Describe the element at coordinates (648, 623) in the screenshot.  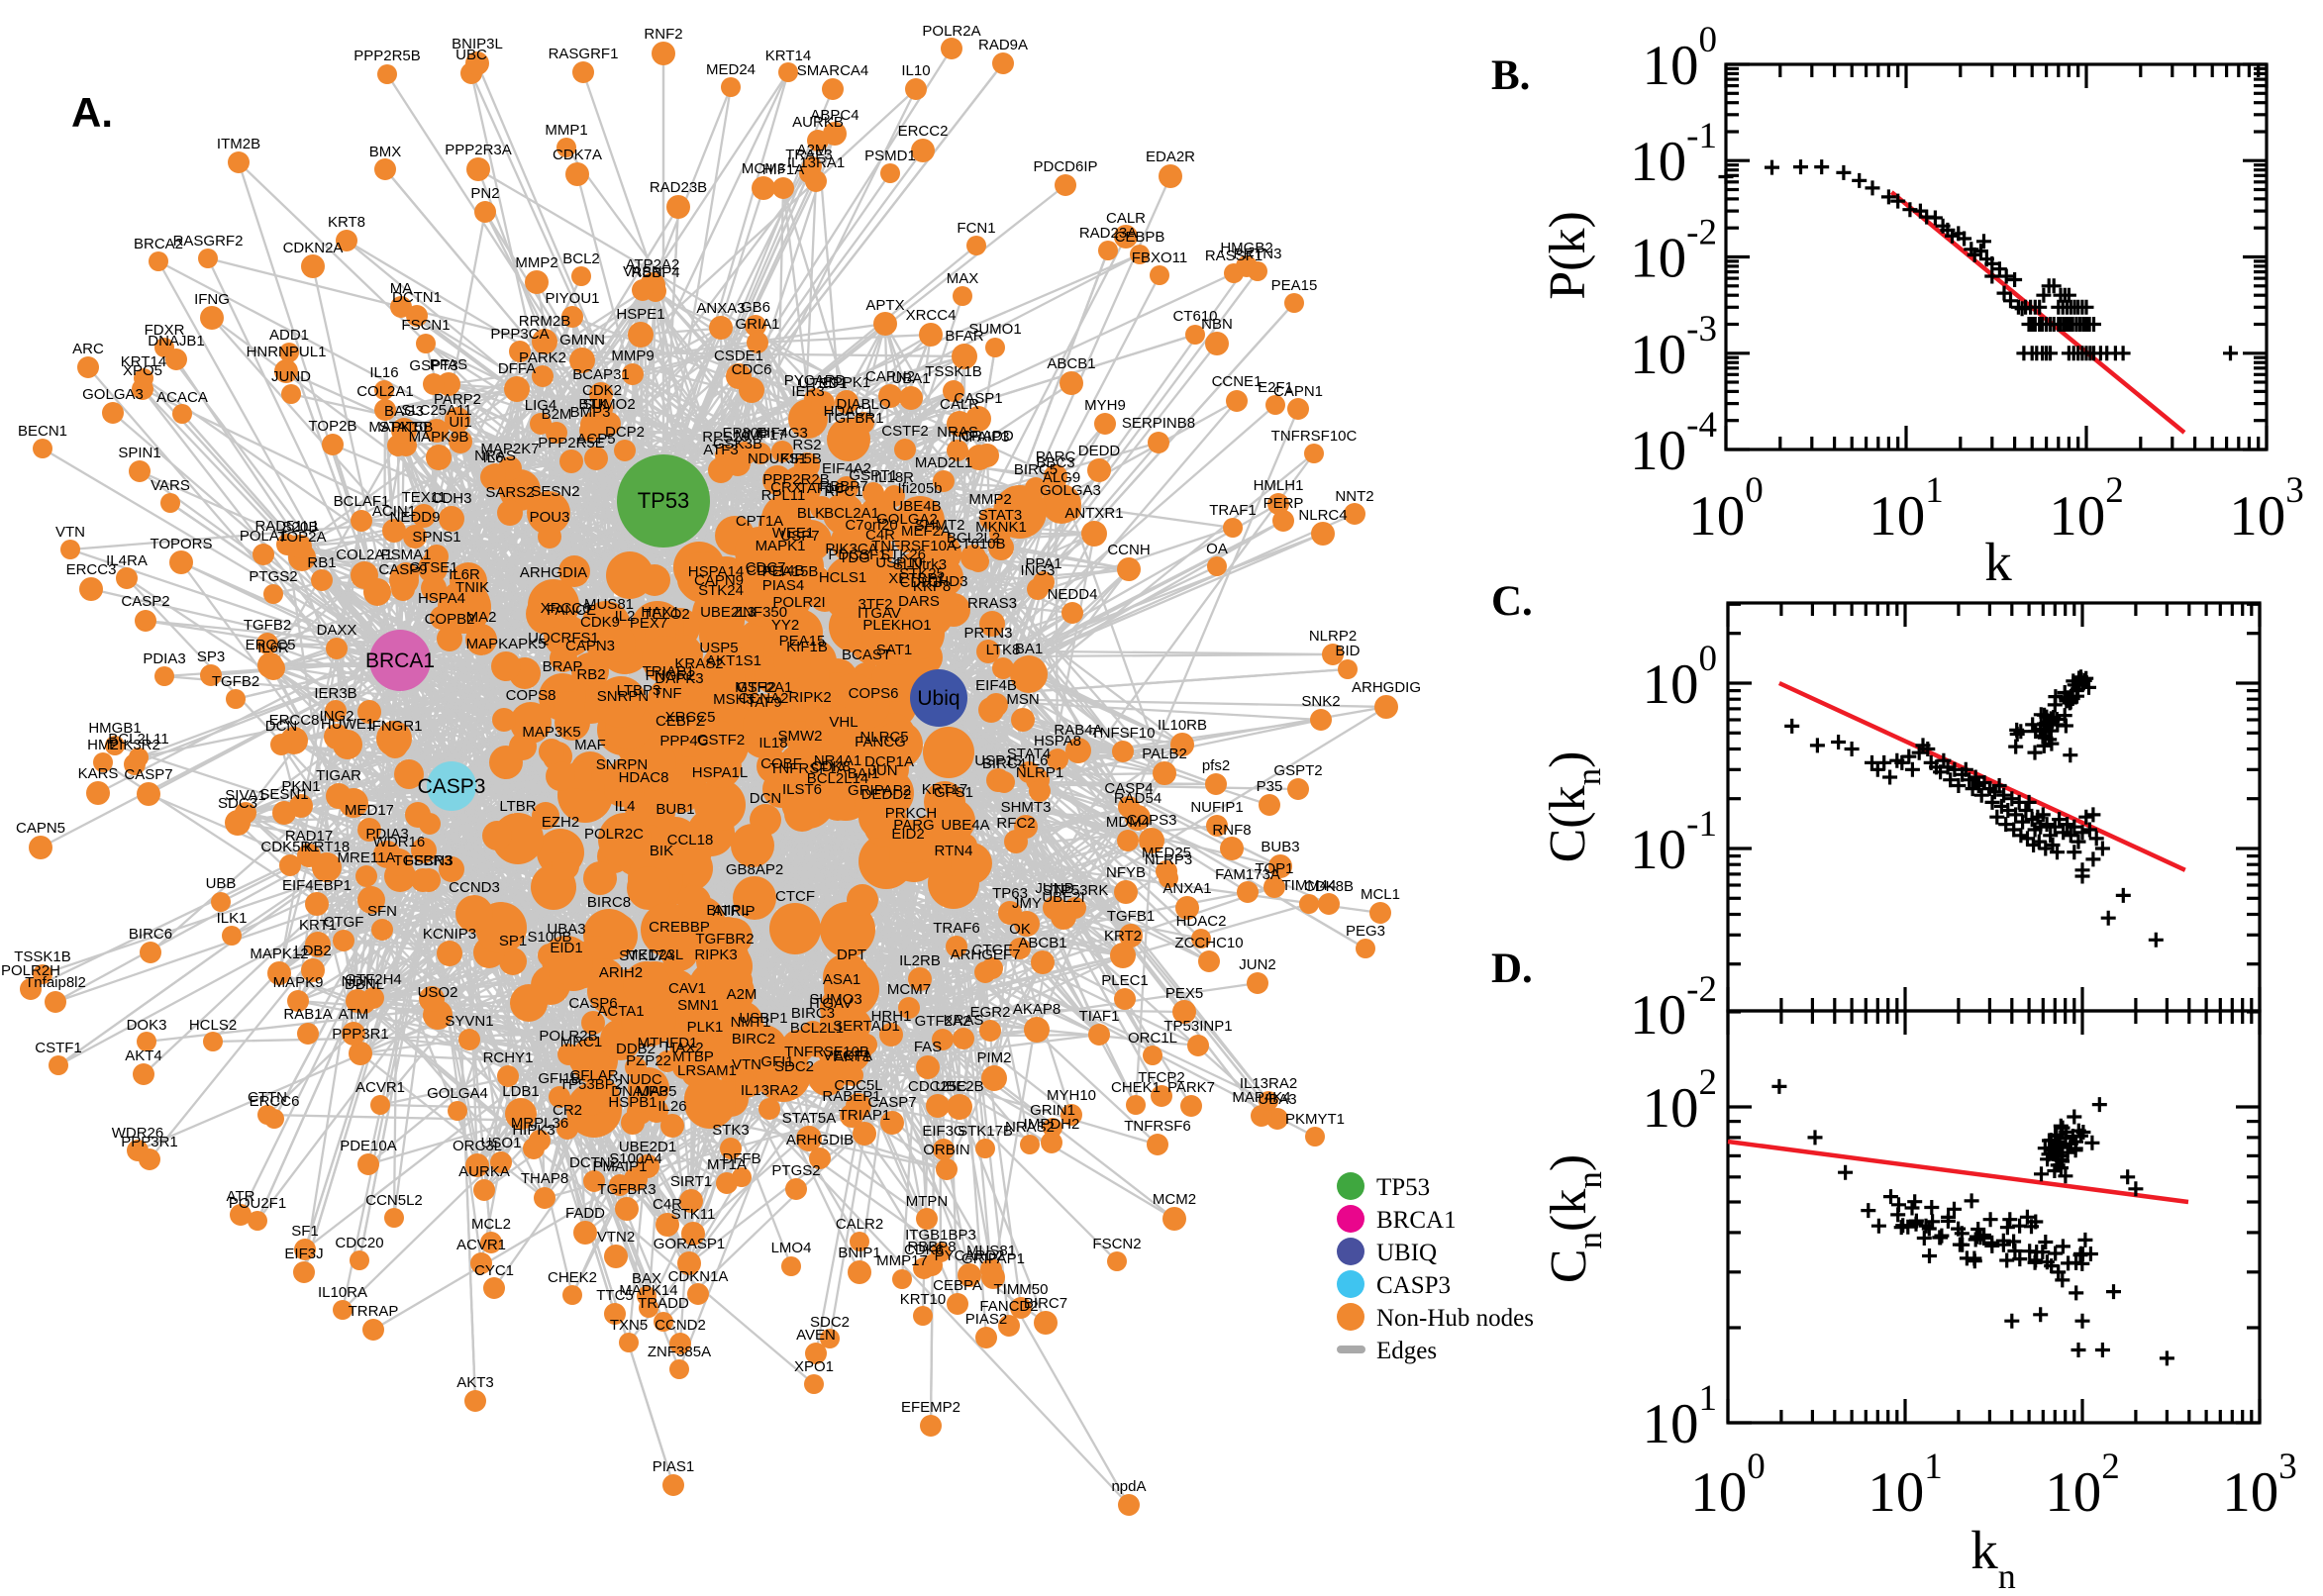
I see `svg-text: PEX7` at that location.